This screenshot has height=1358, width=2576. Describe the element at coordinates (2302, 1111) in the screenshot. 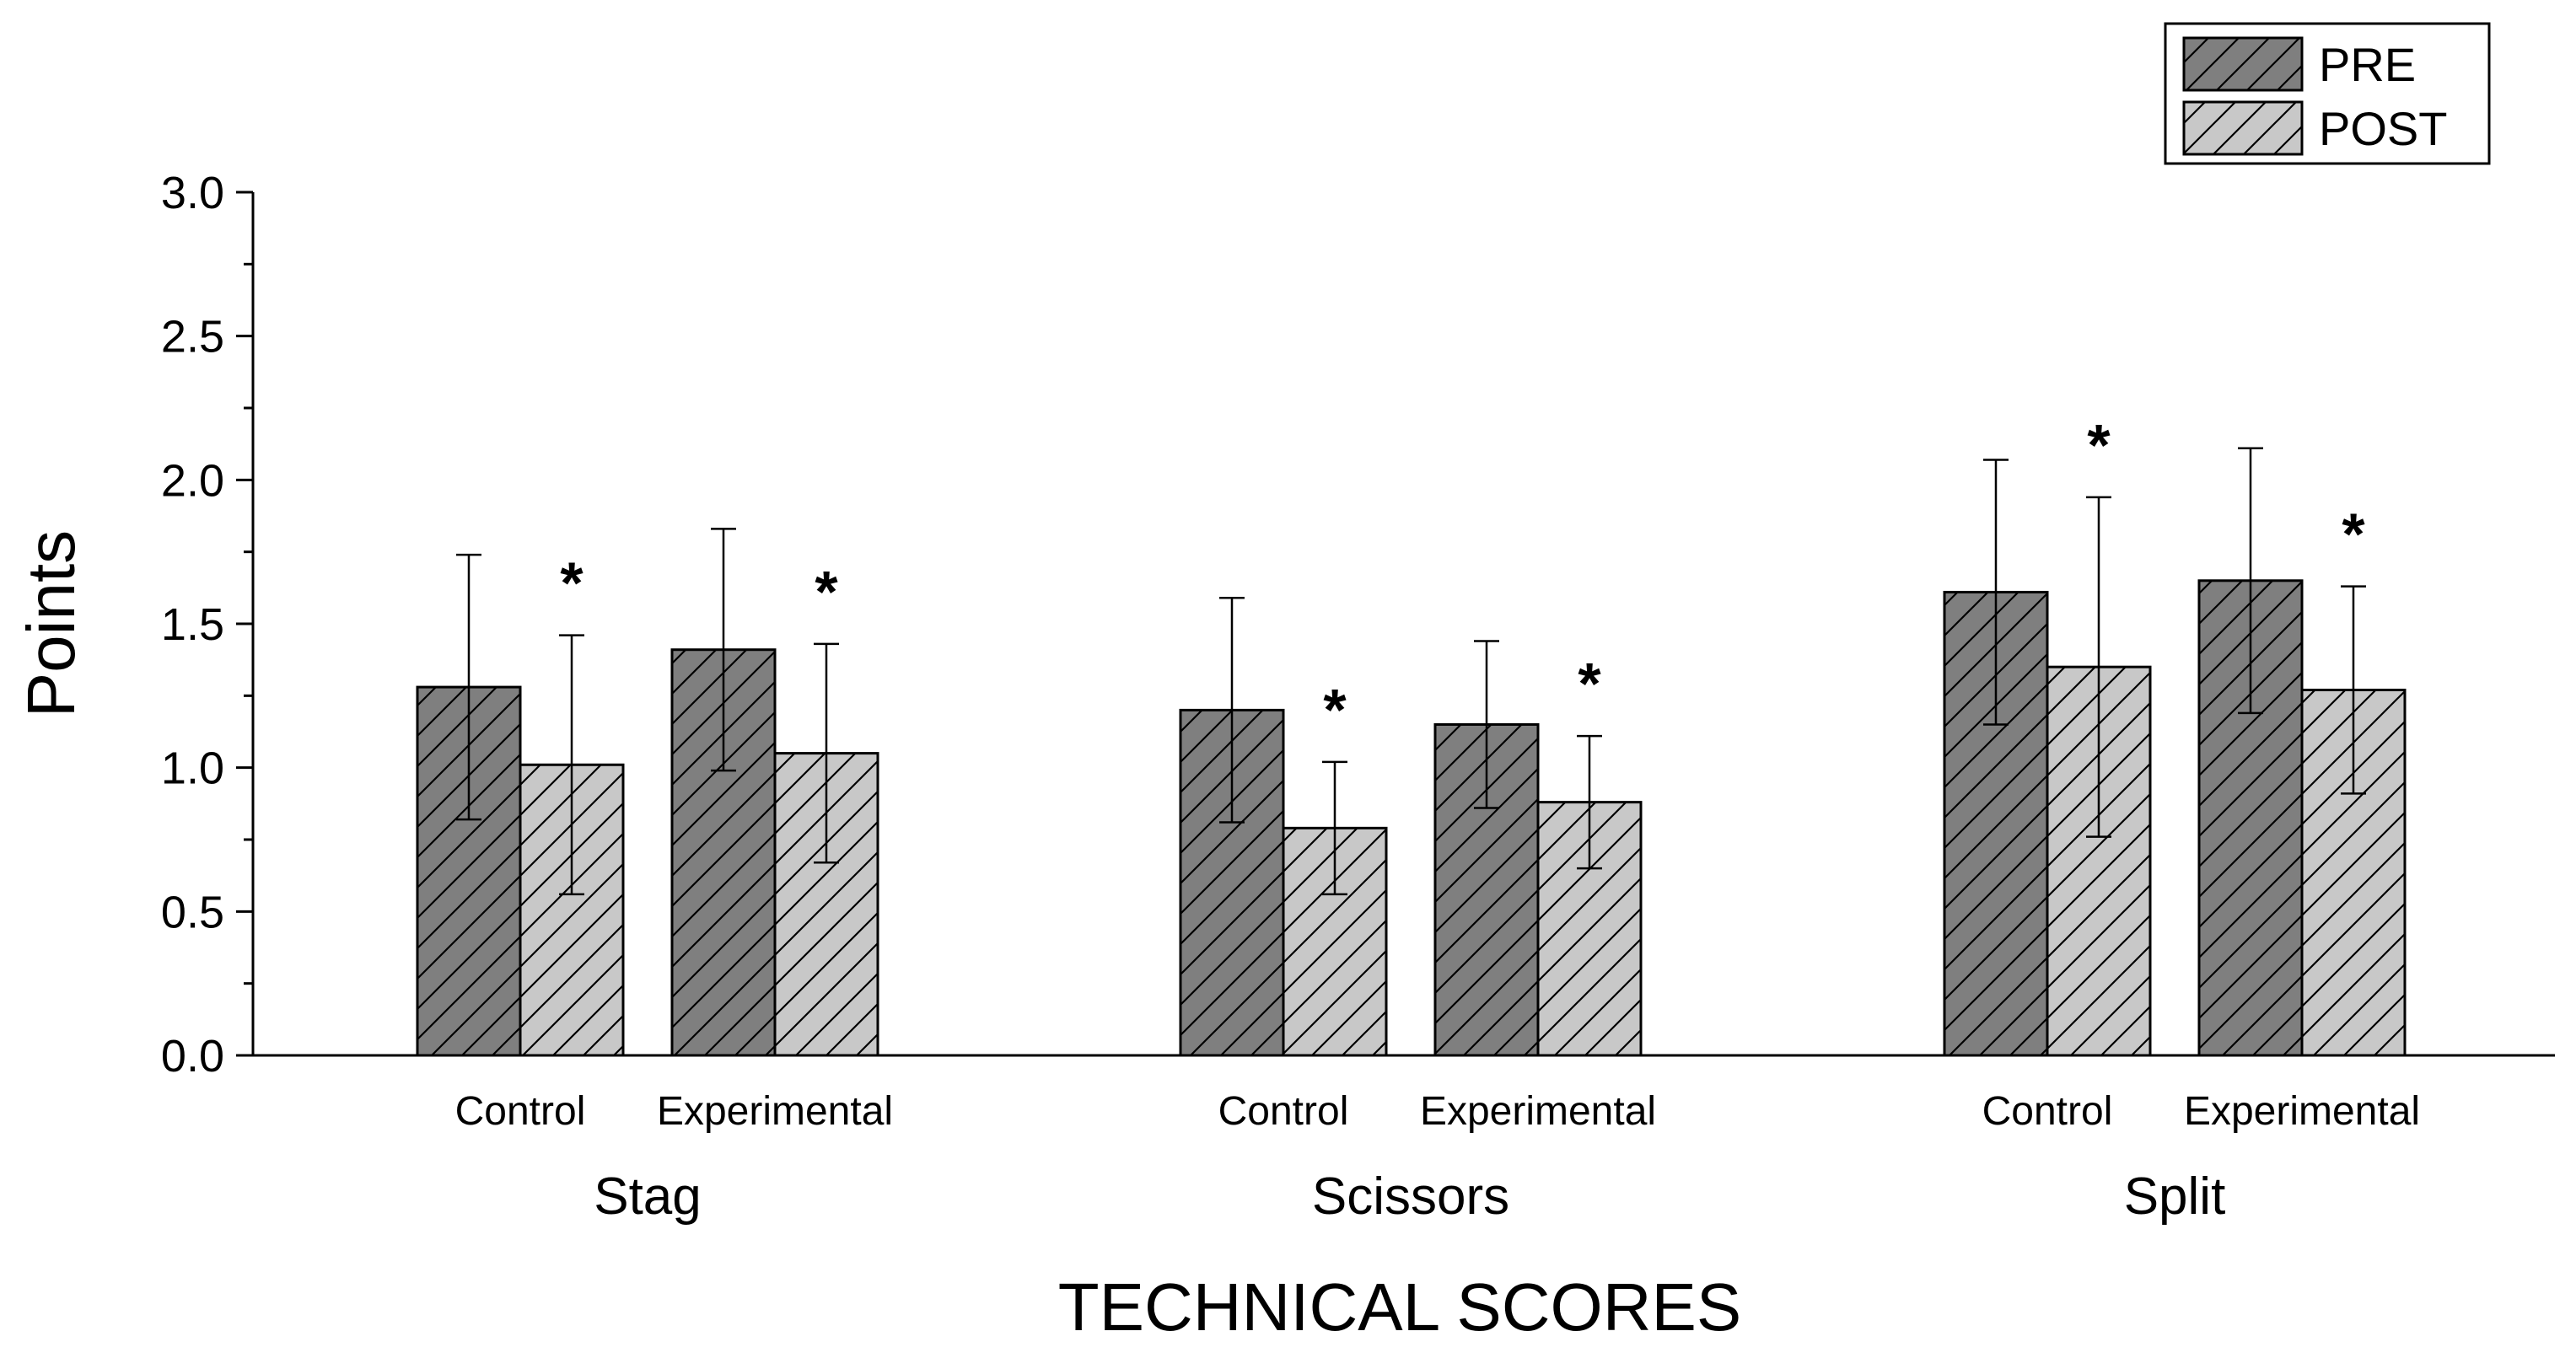

I see `group-label-split-experimental: Experimental` at that location.